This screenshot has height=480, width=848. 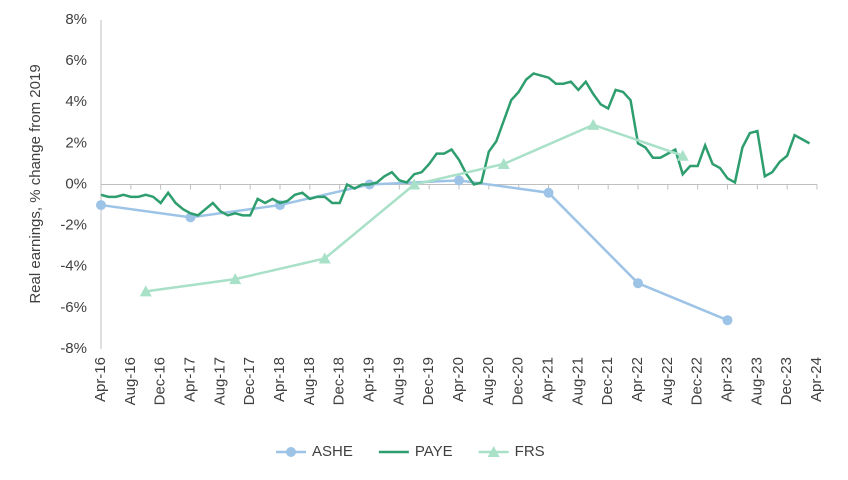 What do you see at coordinates (488, 381) in the screenshot?
I see `x-tick-label: Aug-20` at bounding box center [488, 381].